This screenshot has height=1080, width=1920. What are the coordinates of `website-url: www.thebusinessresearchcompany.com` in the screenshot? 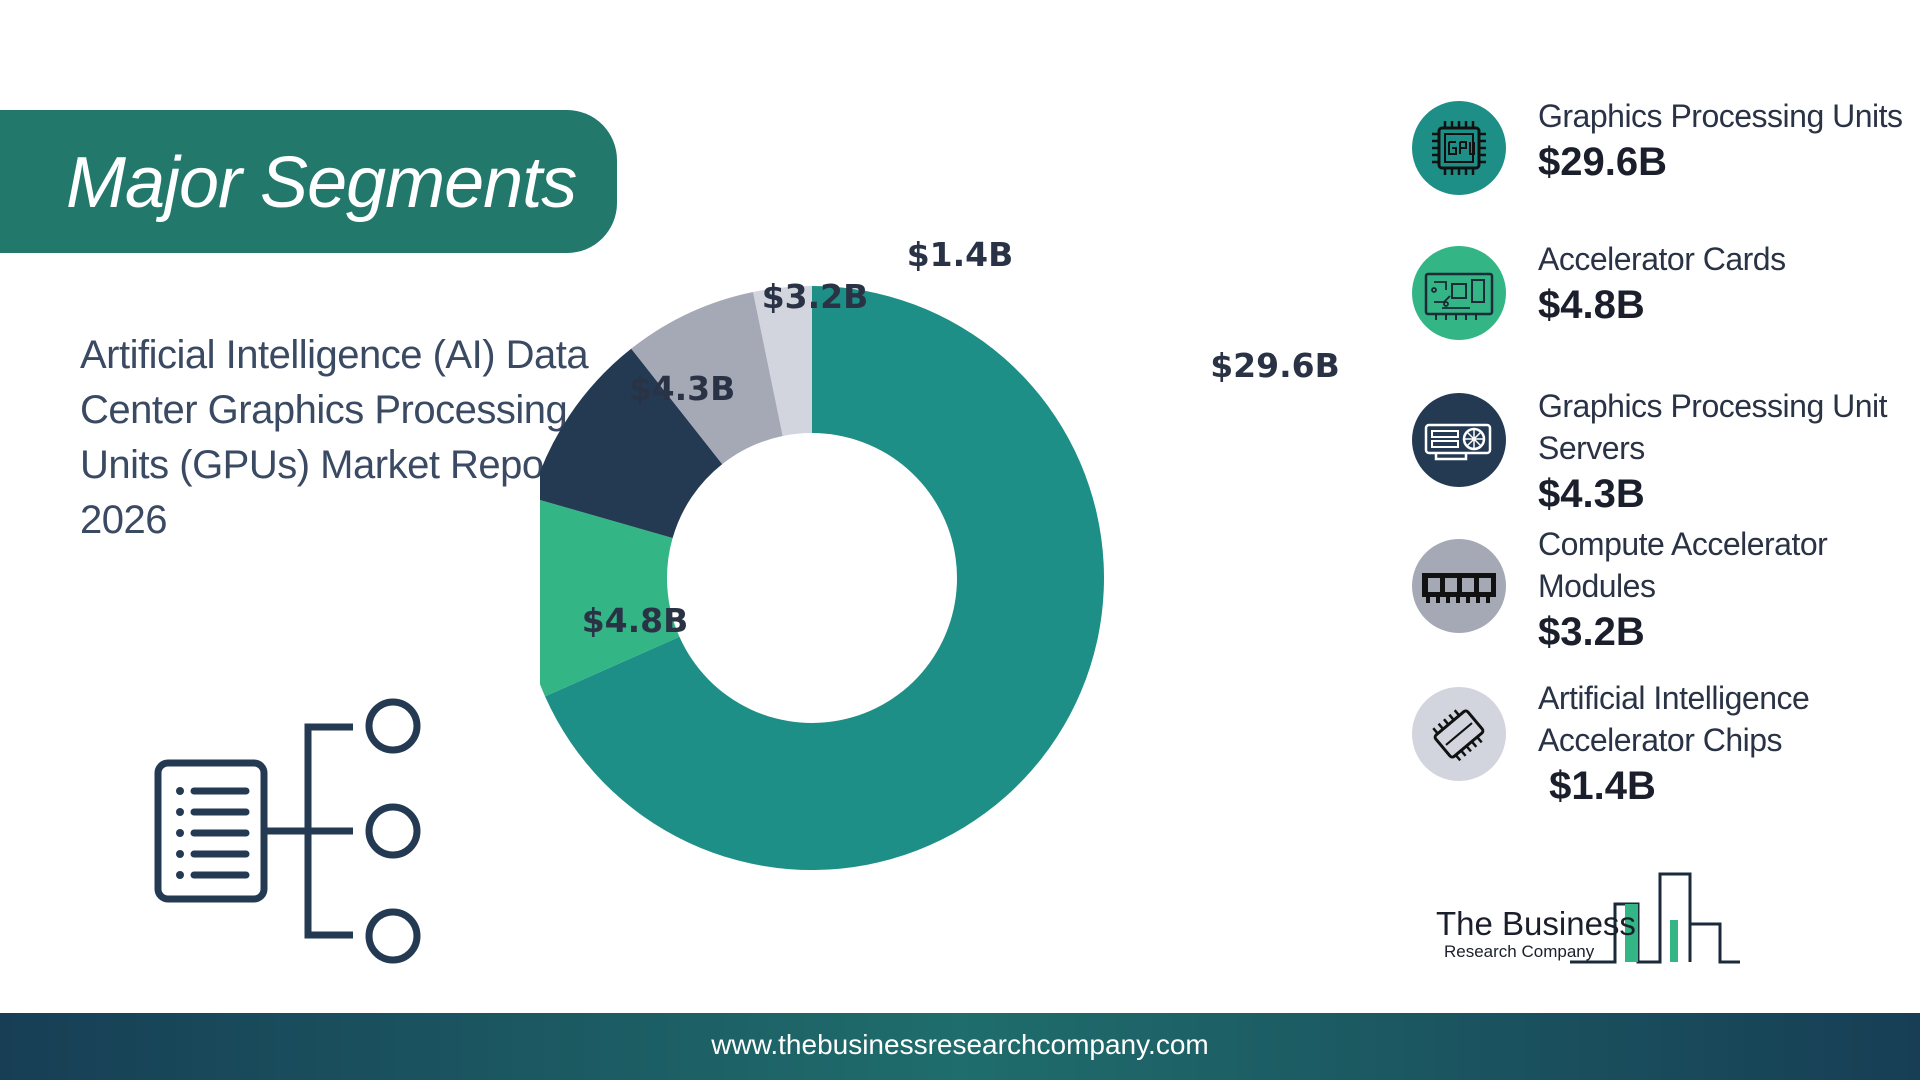 It's located at (960, 1044).